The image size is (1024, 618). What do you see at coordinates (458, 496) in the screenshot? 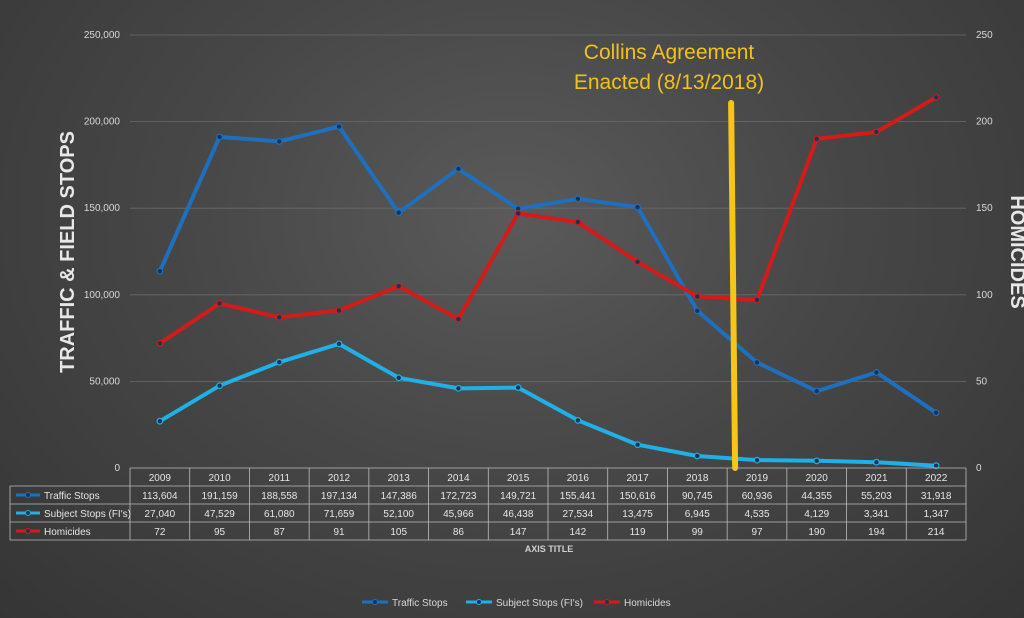
I see `data-label: 172,723` at bounding box center [458, 496].